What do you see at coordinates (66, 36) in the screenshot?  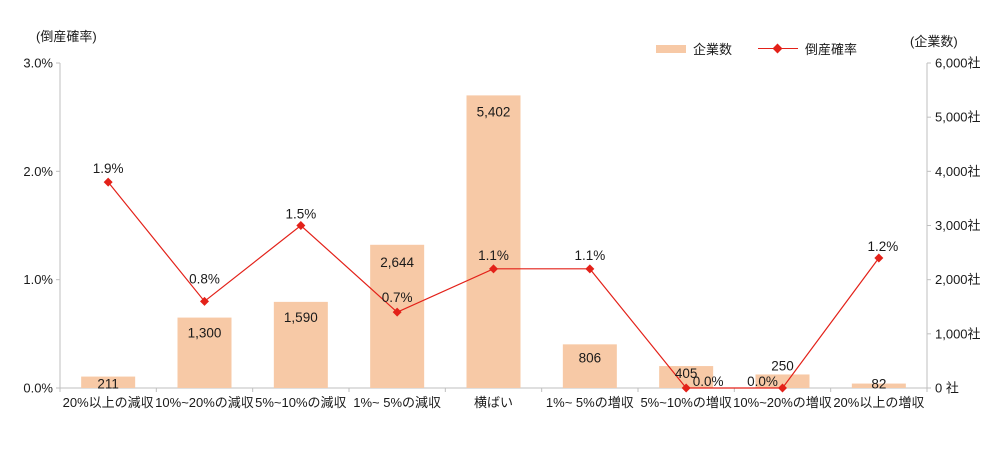 I see `left-axis-title: (倒産確率)` at bounding box center [66, 36].